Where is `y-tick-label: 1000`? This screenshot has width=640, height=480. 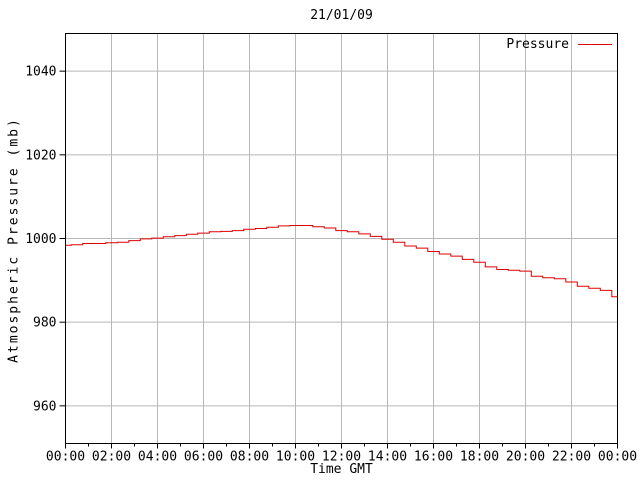 y-tick-label: 1000 is located at coordinates (40, 239).